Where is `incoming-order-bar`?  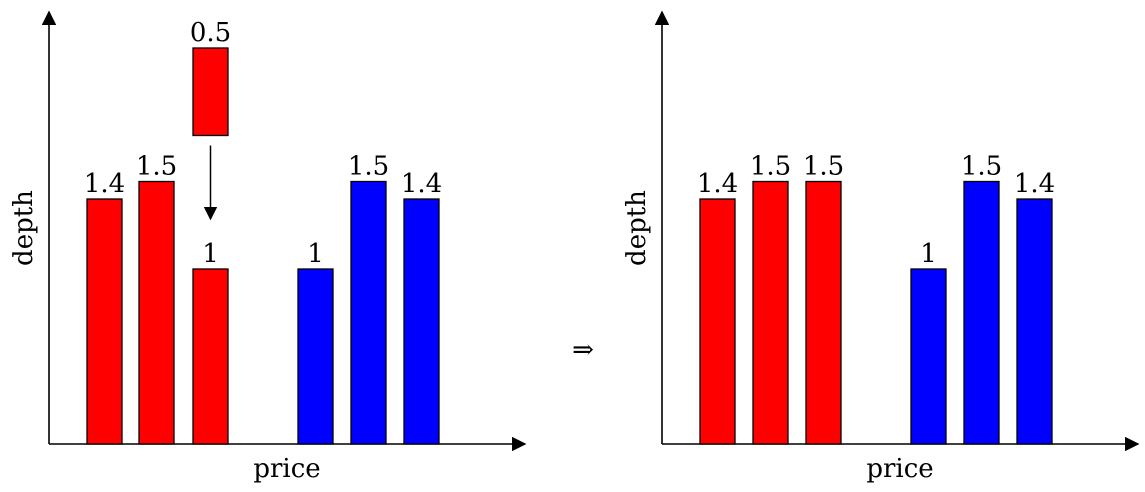
incoming-order-bar is located at coordinates (210, 92).